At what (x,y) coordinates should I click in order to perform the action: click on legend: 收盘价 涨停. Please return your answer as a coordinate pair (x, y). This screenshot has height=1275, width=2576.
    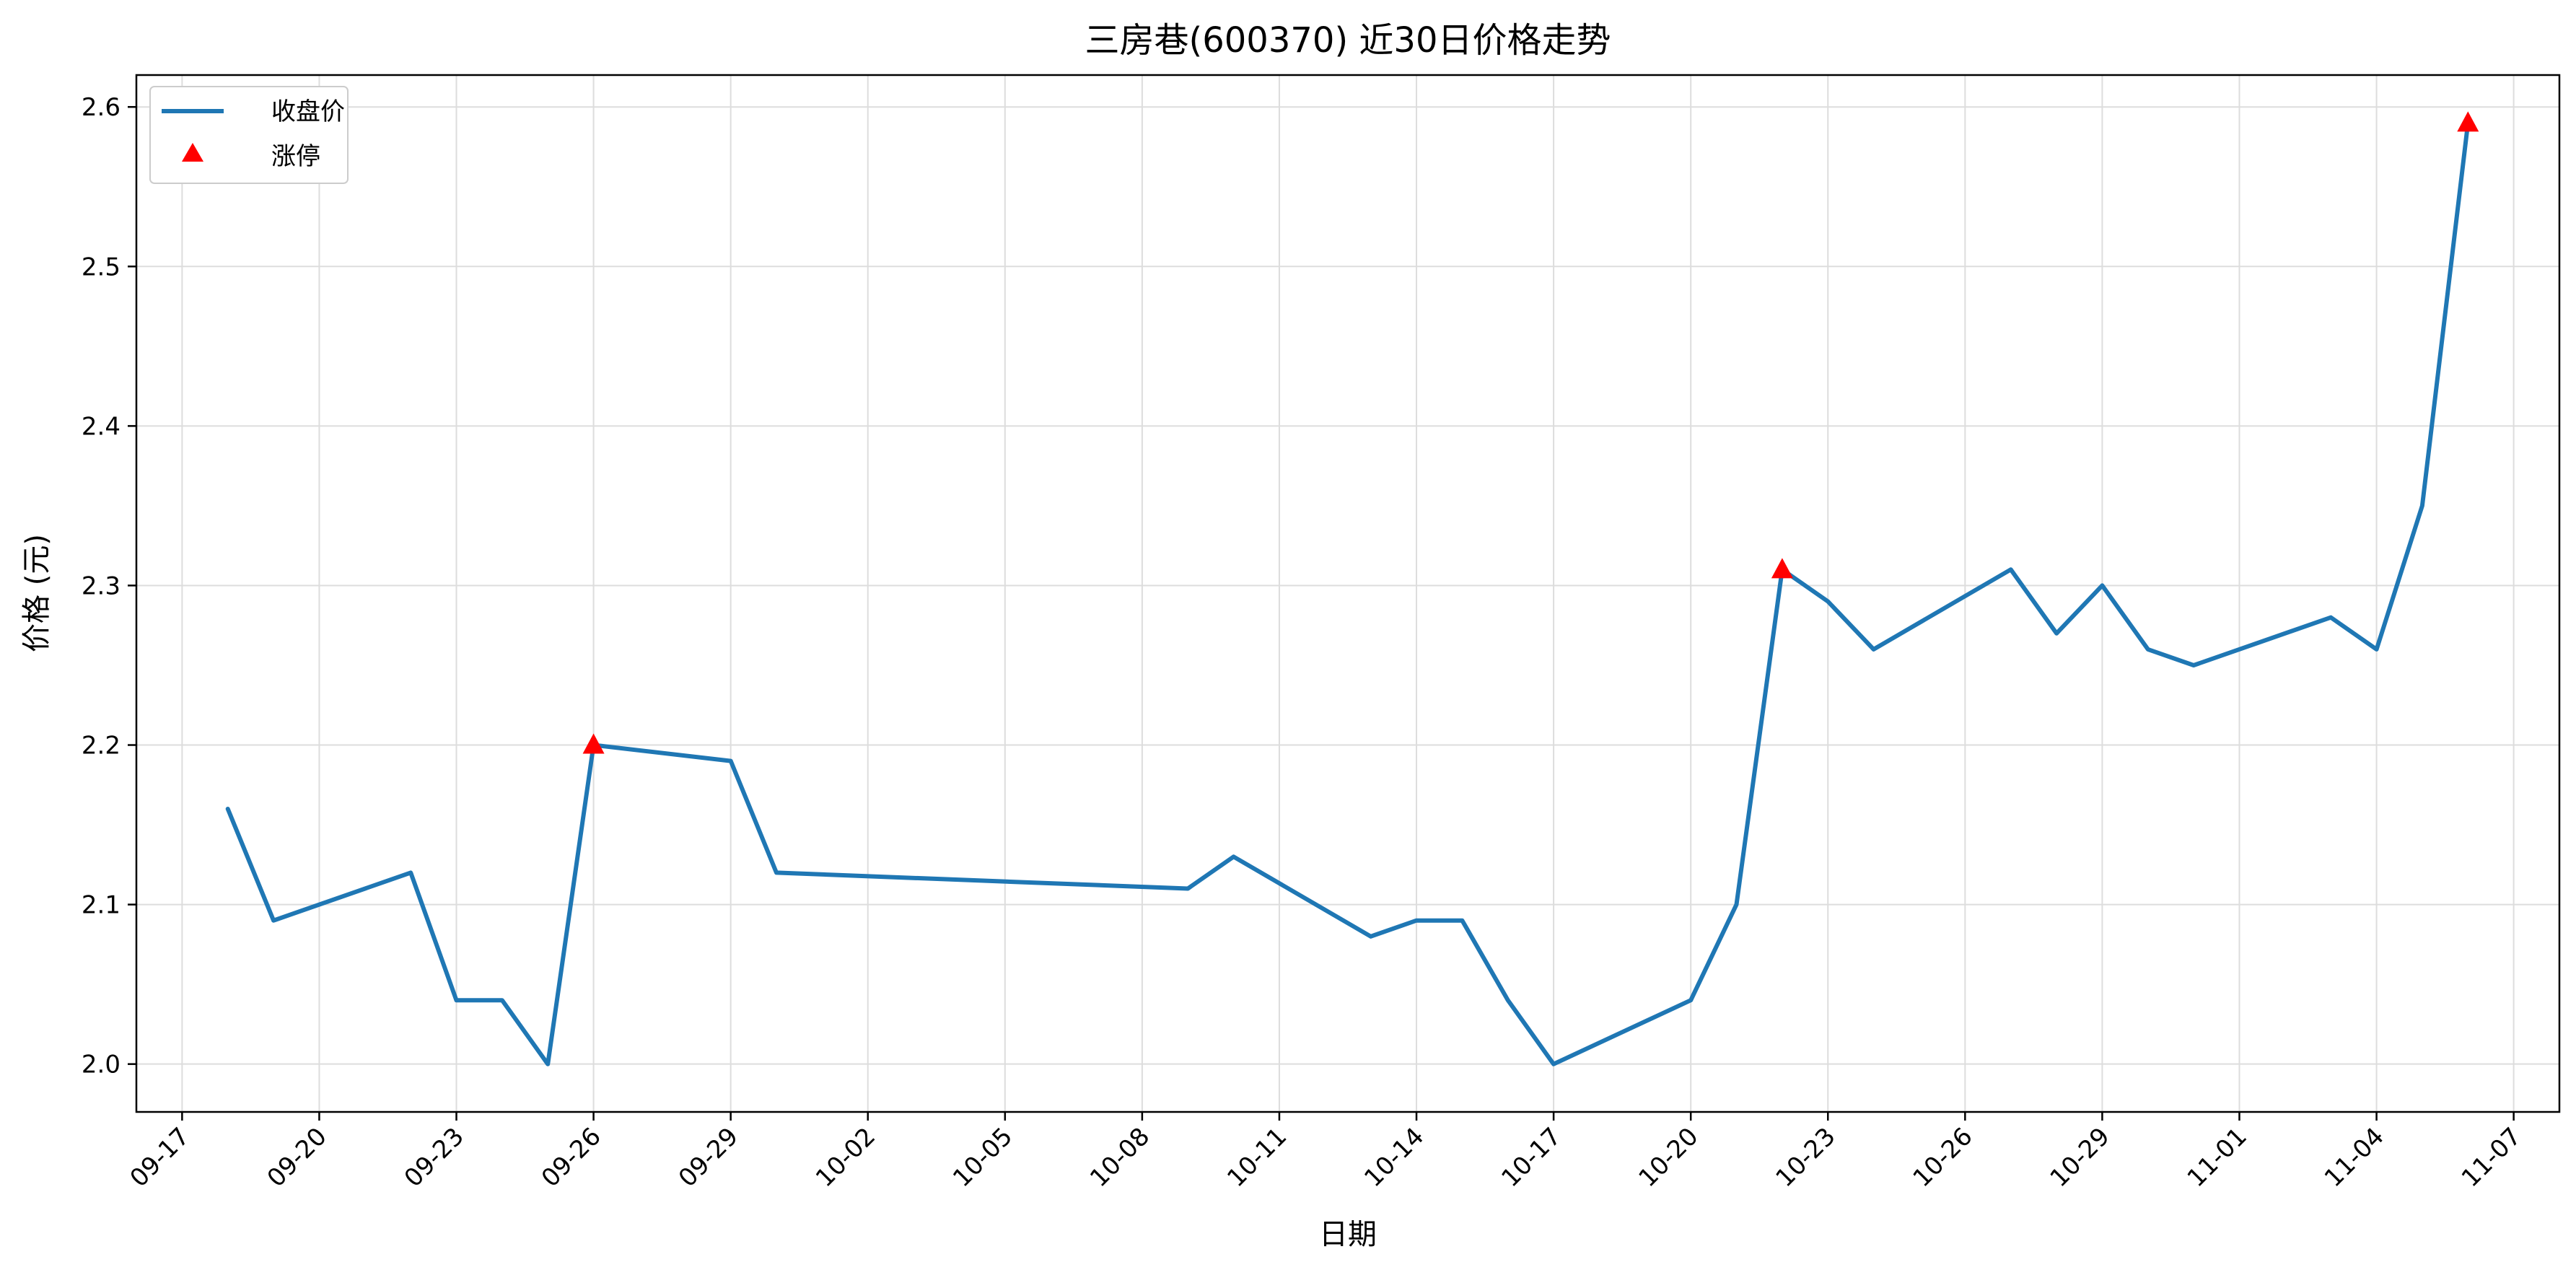
    Looking at the image, I should click on (249, 135).